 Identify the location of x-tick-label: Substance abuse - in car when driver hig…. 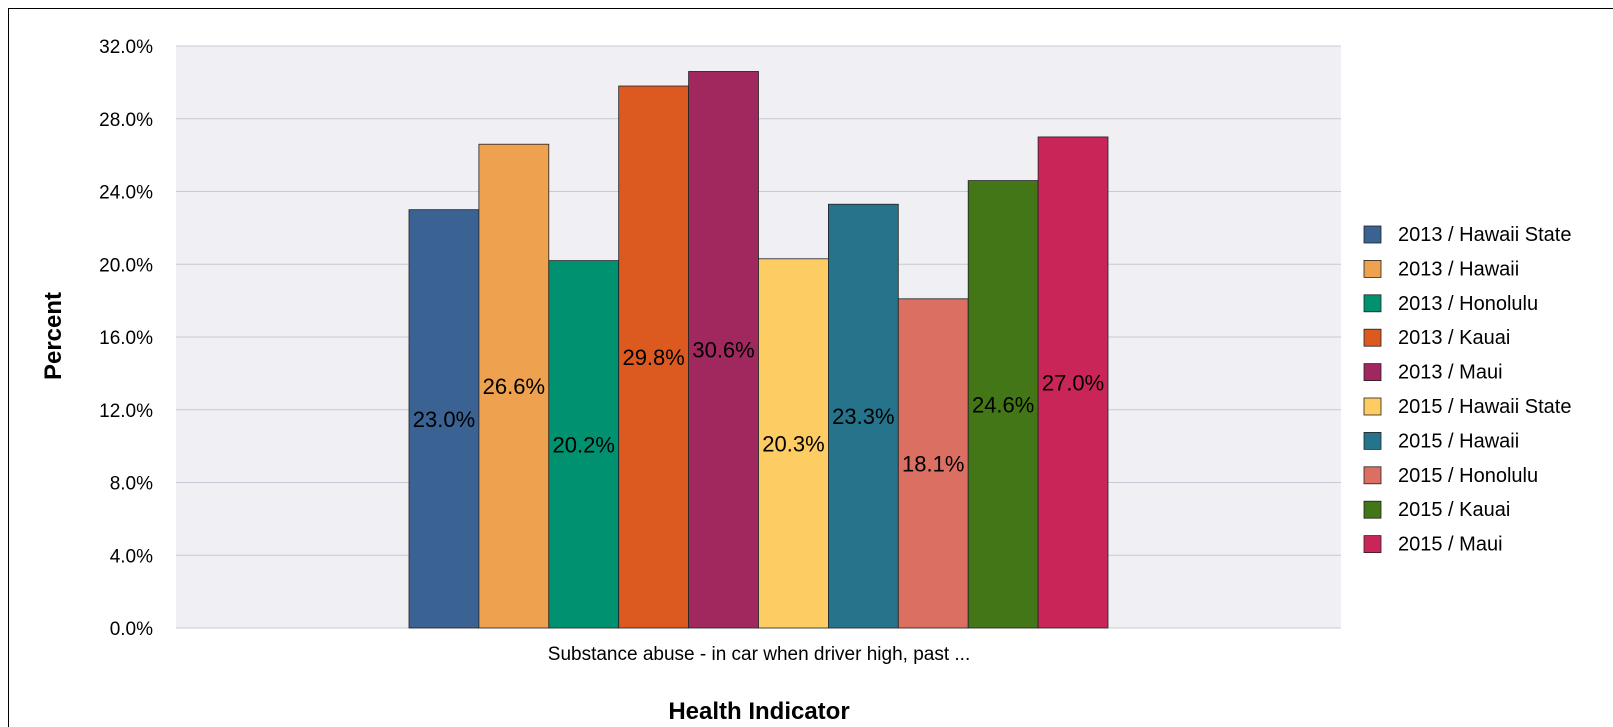
(759, 654).